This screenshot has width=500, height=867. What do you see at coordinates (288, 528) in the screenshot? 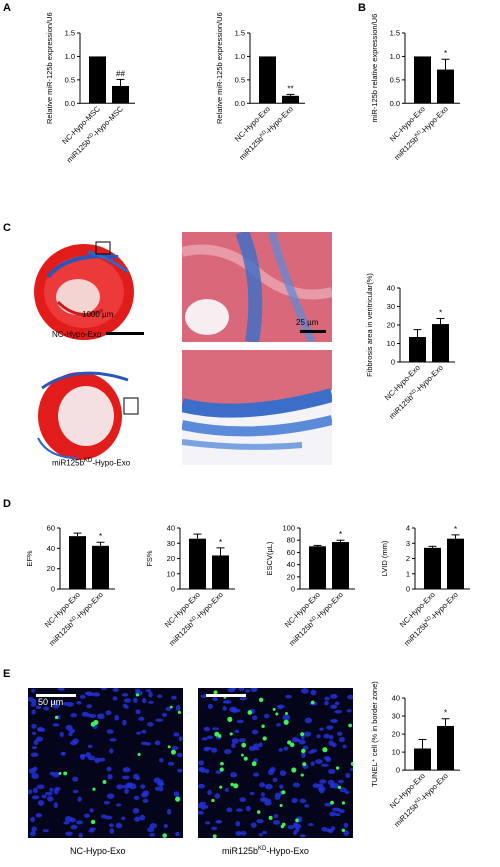
I see `y-tick-label: 100` at bounding box center [288, 528].